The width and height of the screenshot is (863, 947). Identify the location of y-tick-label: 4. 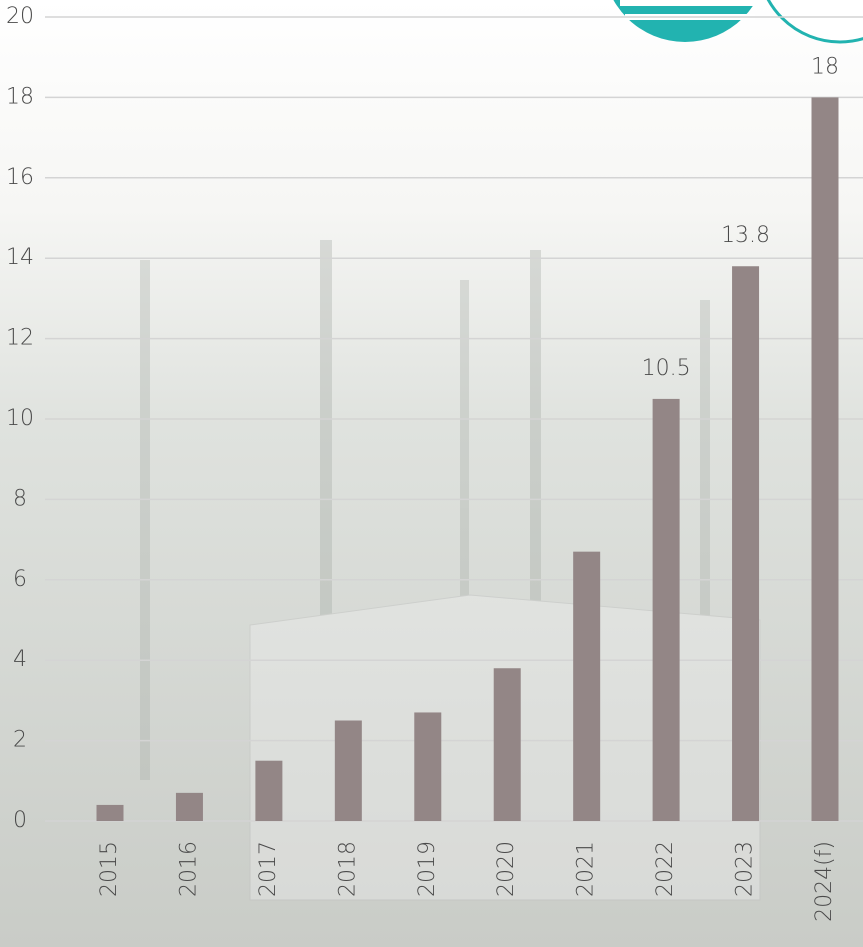
(20, 659).